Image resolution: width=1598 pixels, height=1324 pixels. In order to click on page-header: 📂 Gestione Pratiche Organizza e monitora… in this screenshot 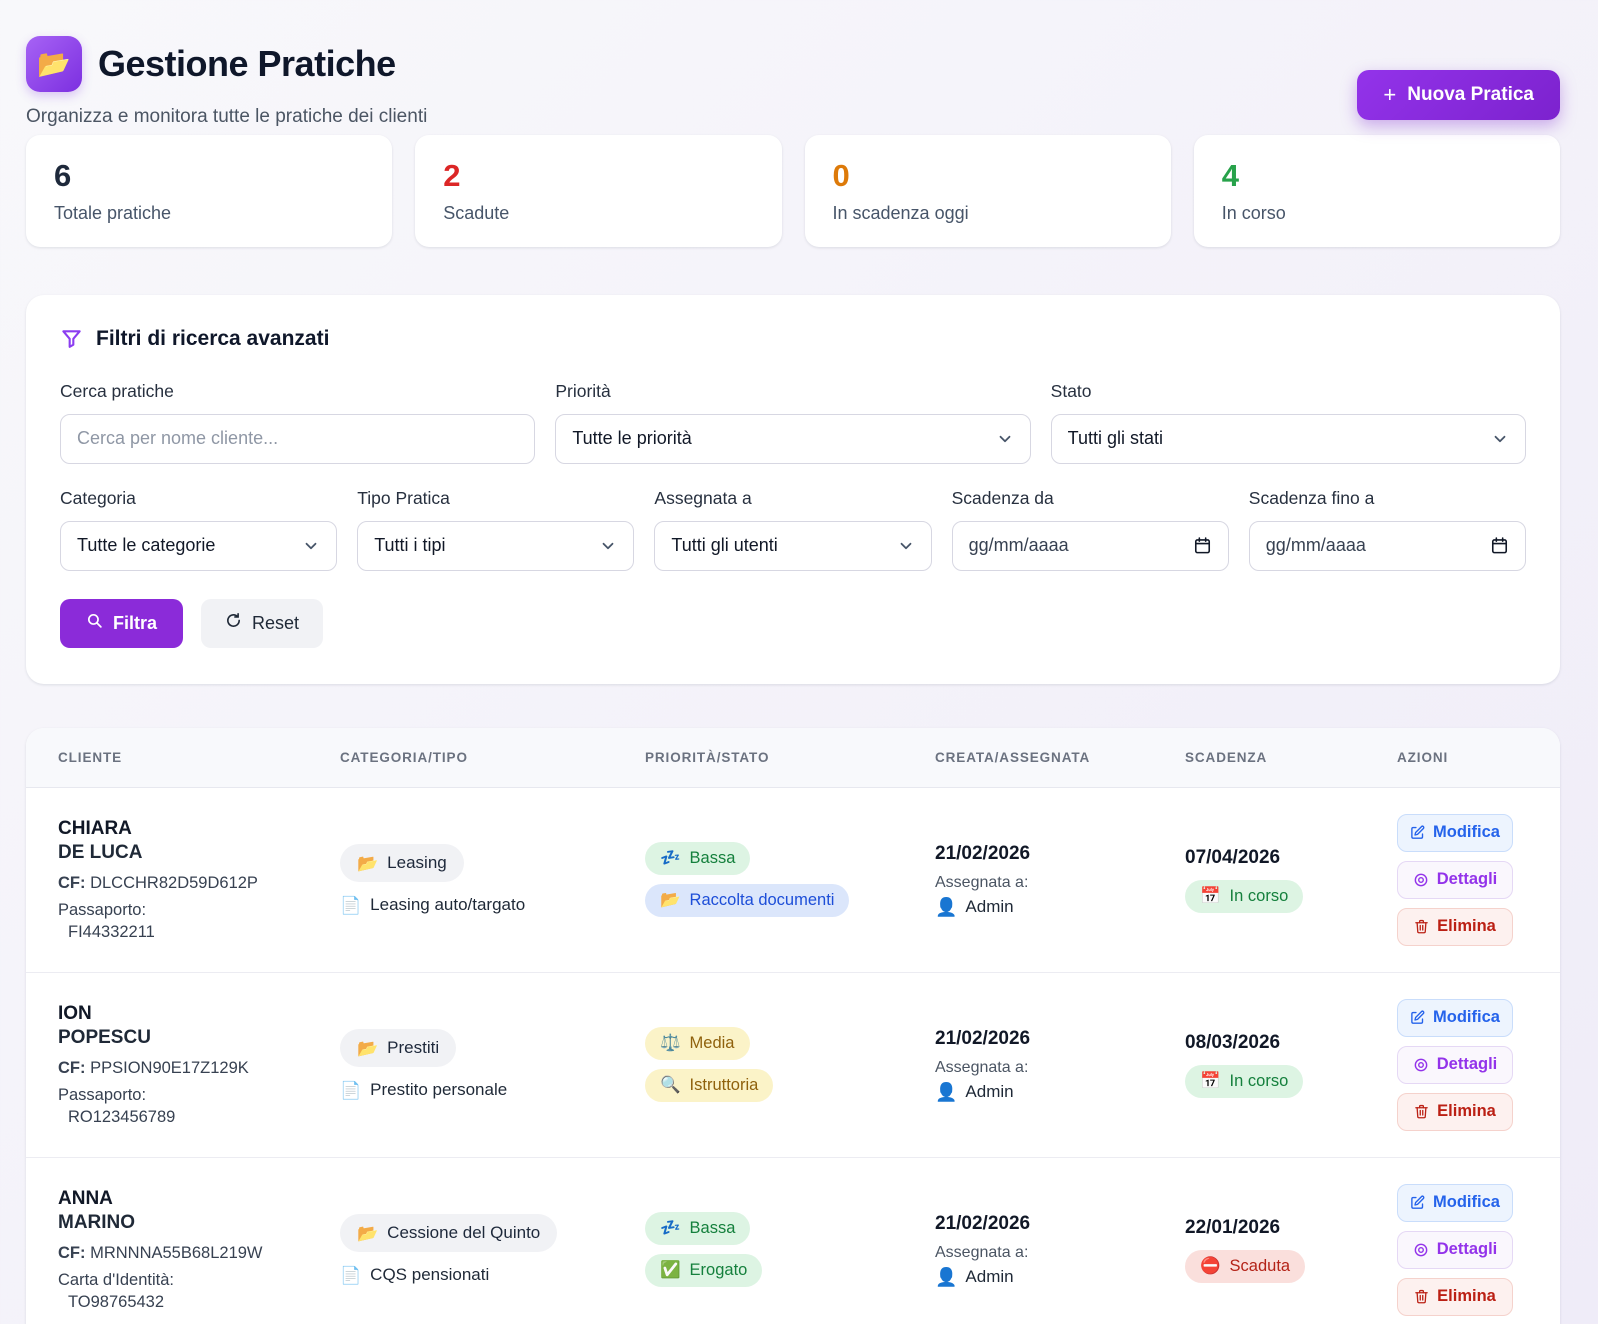, I will do `click(793, 82)`.